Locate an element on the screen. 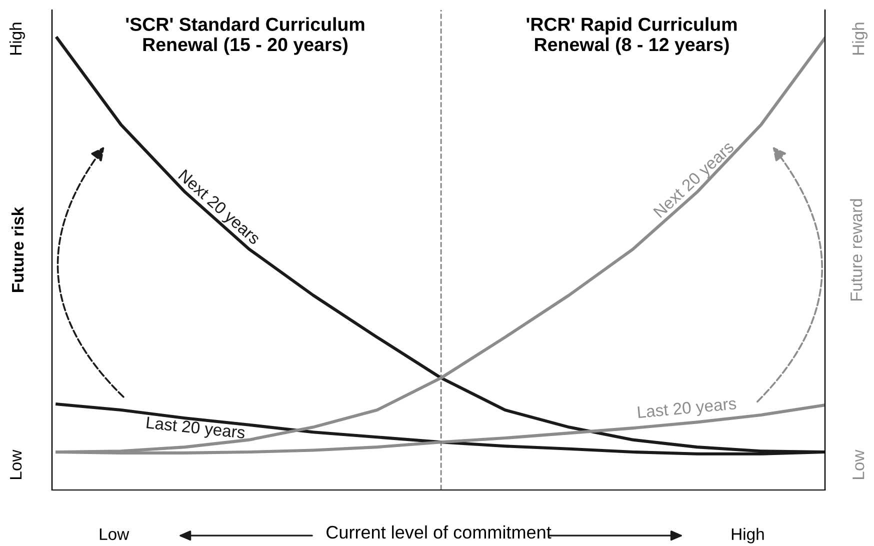 Image resolution: width=874 pixels, height=546 pixels. annotation: 'SCR' Standard Curriculum Renewal (15 - 20 years) is located at coordinates (245, 36).